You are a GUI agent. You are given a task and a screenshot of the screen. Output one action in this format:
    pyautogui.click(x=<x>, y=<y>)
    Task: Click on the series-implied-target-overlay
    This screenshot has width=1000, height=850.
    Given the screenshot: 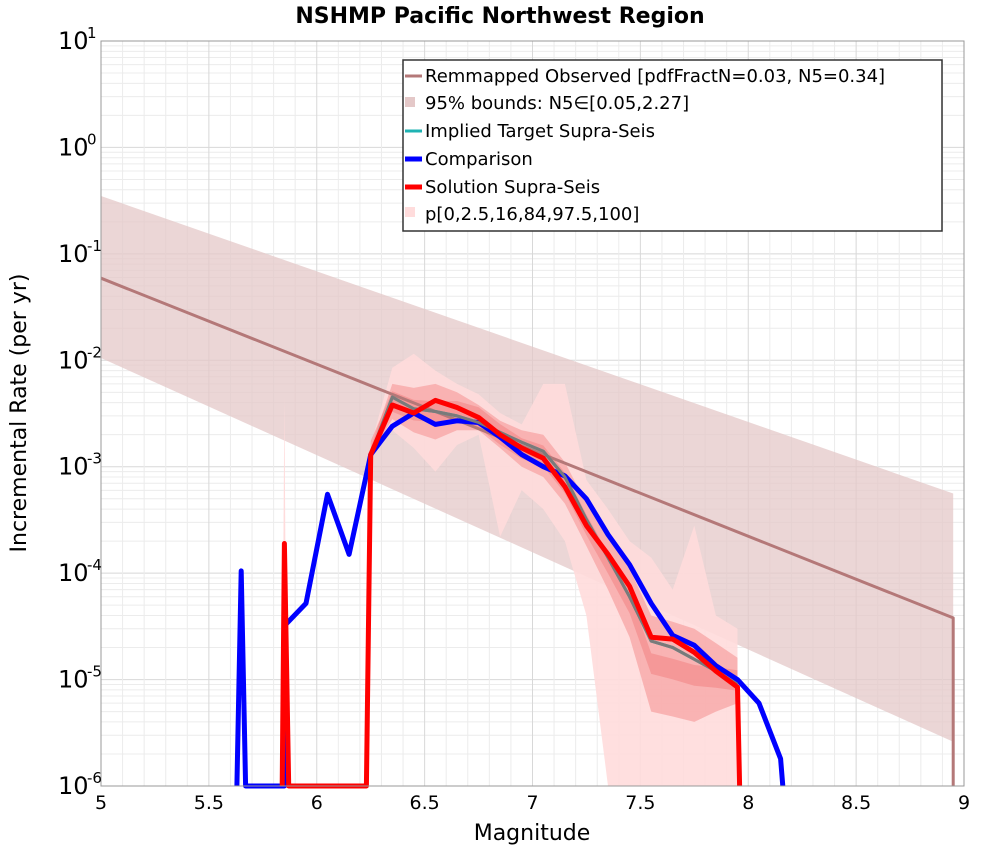 What is the action you would take?
    pyautogui.click(x=554, y=540)
    